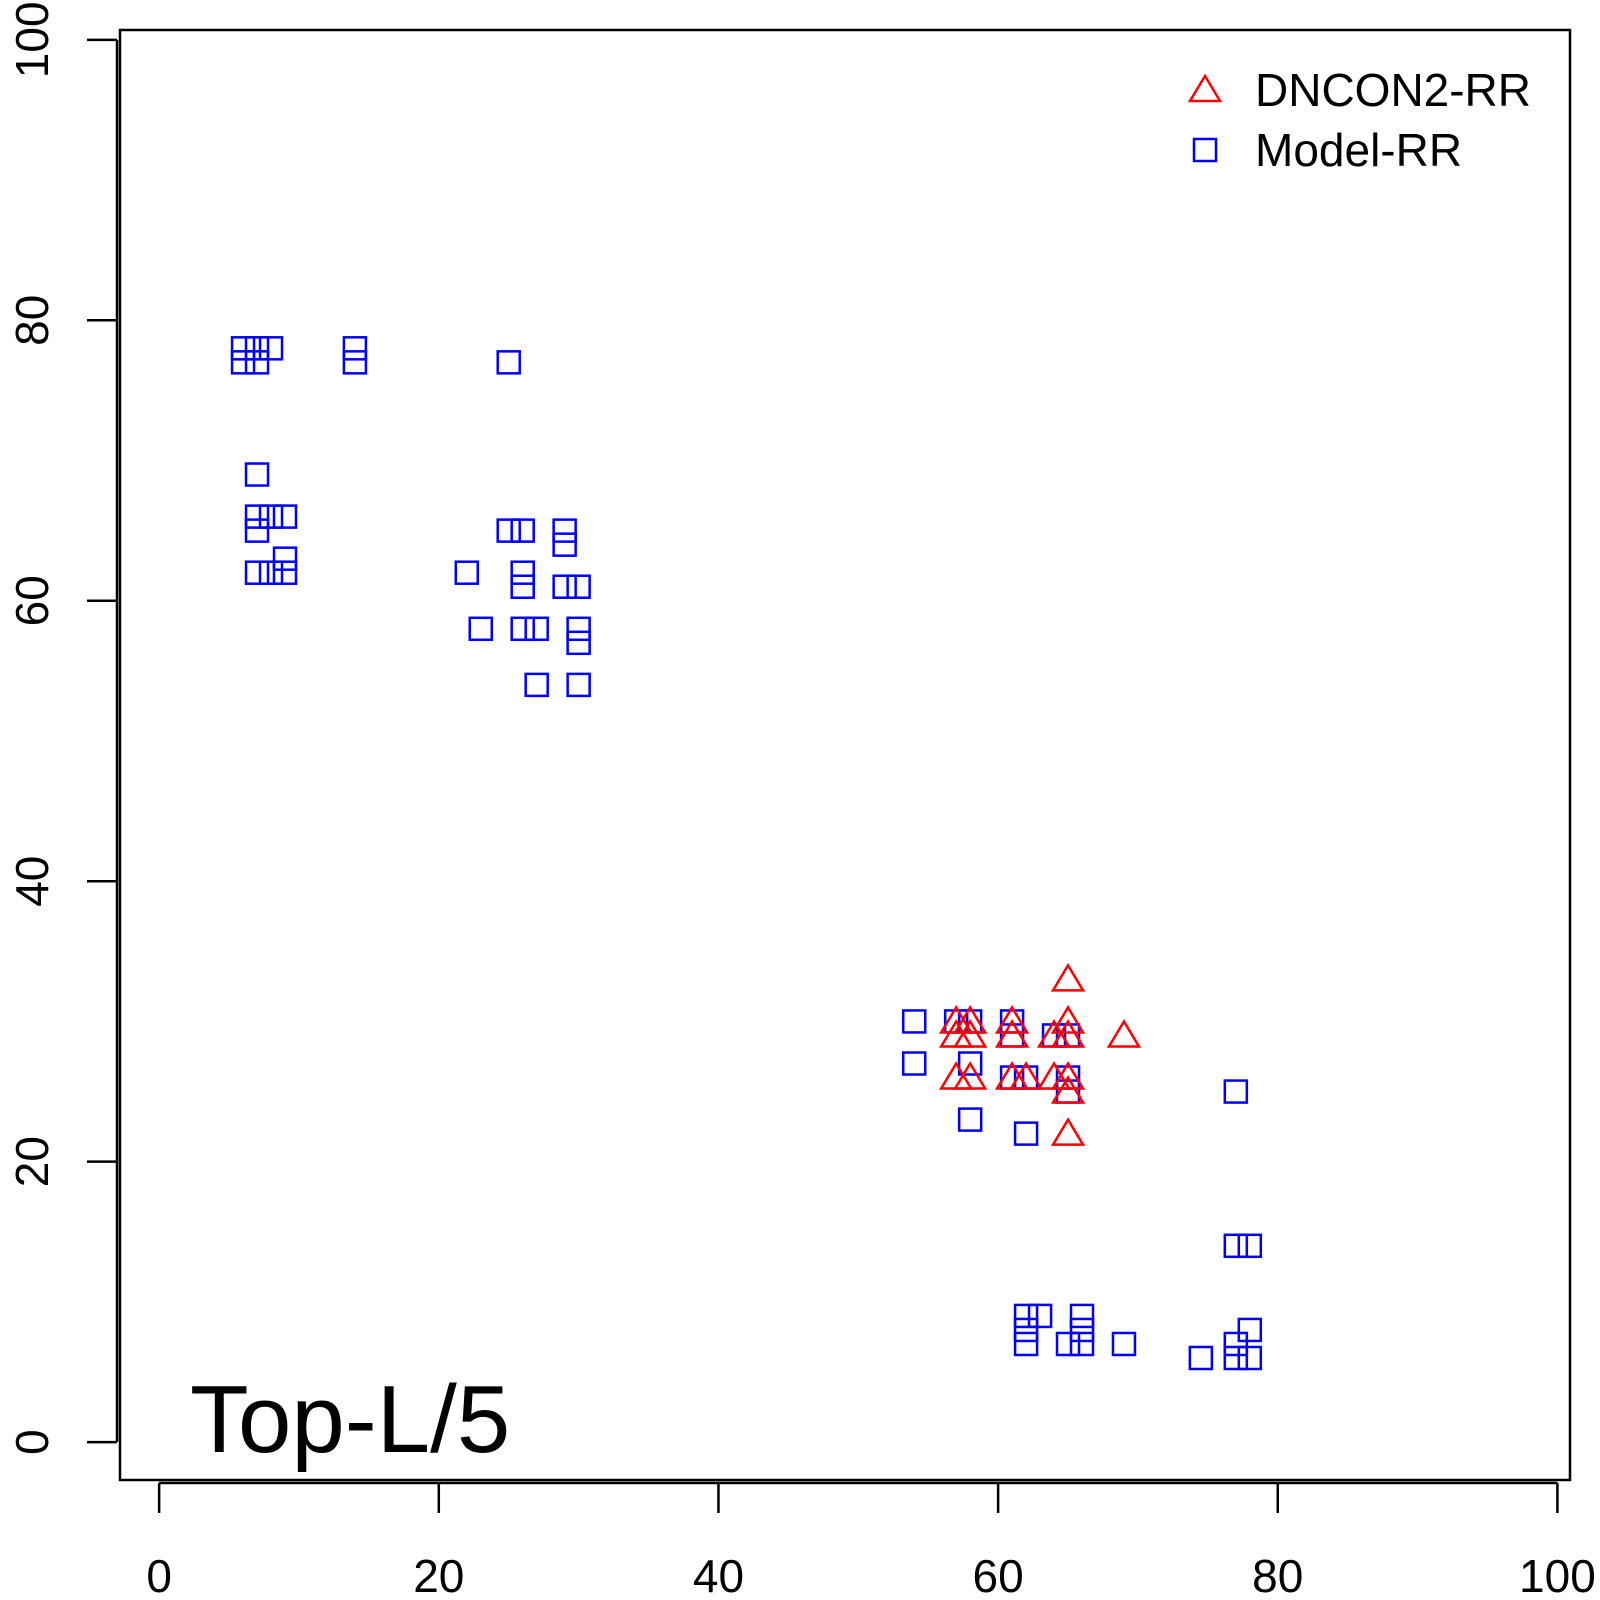 The height and width of the screenshot is (1600, 1600). I want to click on y-tick-label: 40, so click(32, 881).